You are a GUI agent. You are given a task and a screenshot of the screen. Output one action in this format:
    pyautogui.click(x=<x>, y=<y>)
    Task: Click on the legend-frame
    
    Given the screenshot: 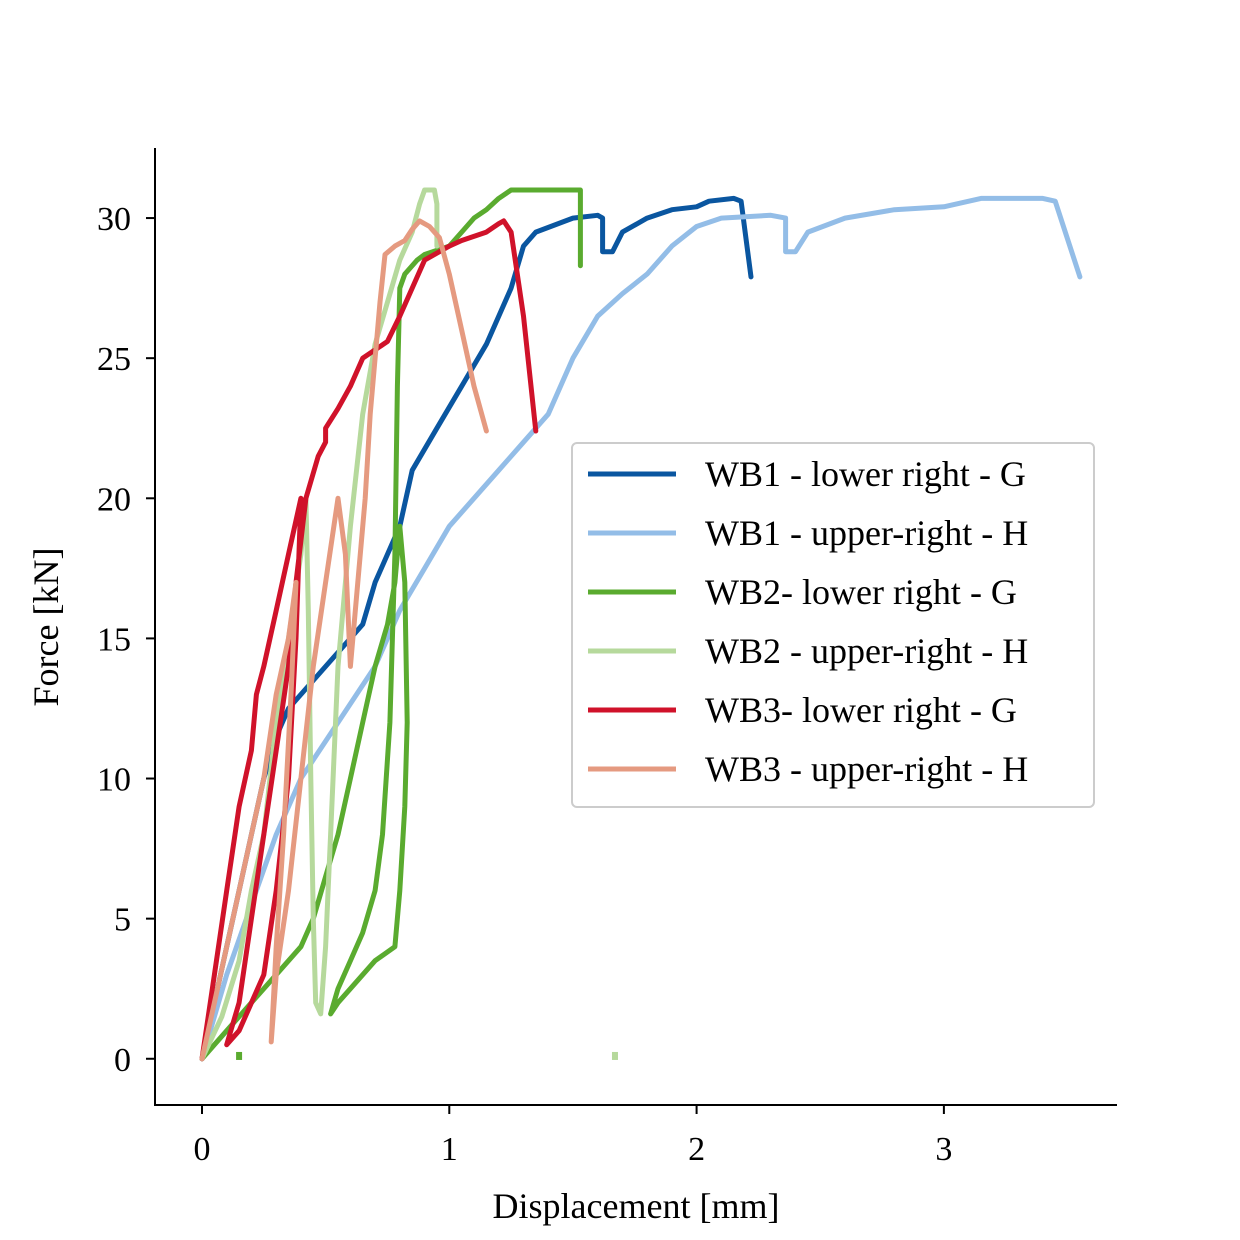 What is the action you would take?
    pyautogui.click(x=833, y=625)
    